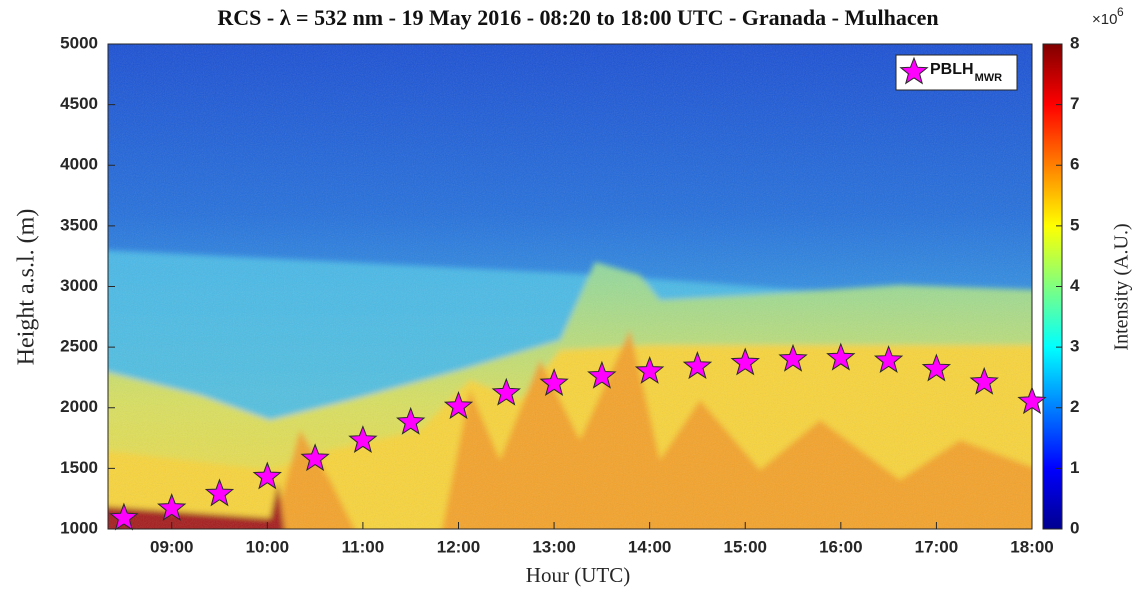 This screenshot has height=598, width=1146. I want to click on colorbar-tick-label: 3, so click(1074, 346).